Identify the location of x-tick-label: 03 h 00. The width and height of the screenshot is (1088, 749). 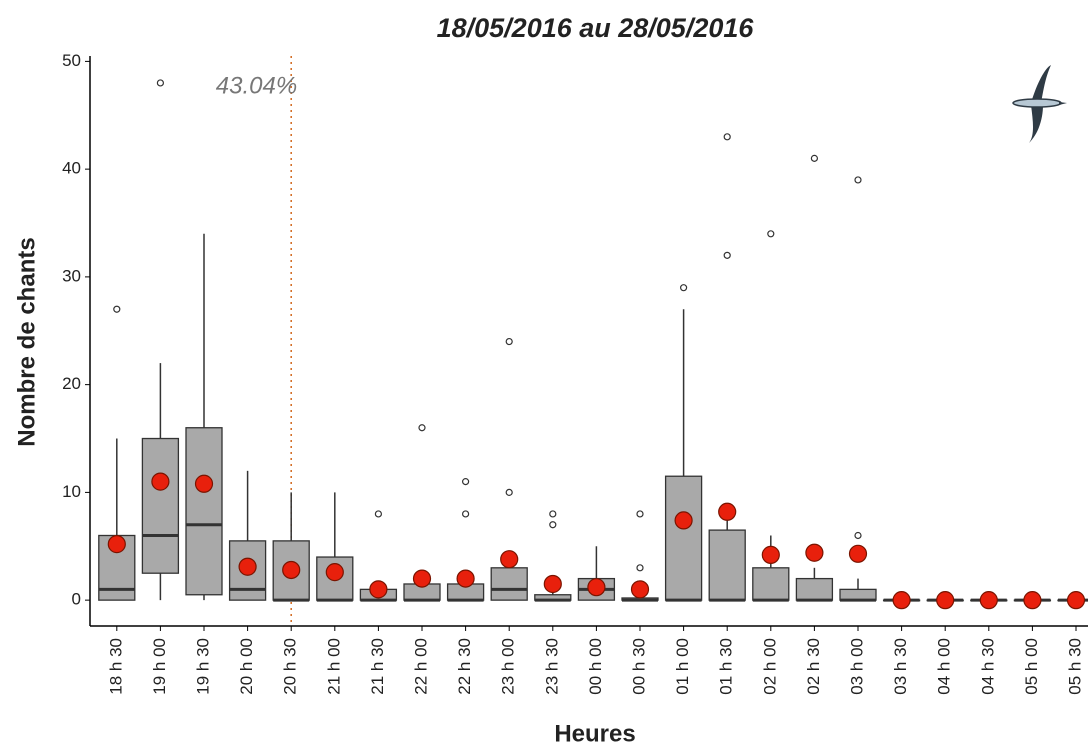
(856, 666).